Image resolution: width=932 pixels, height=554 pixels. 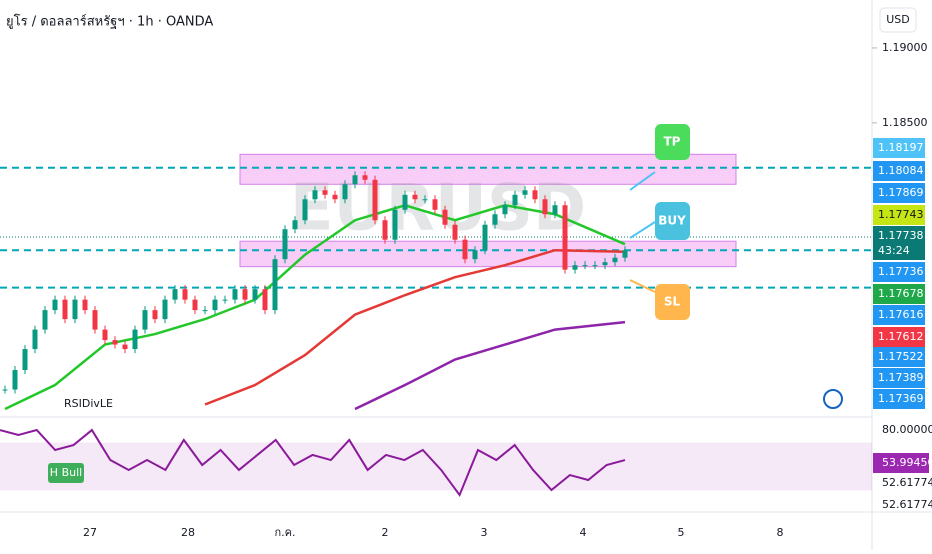 I want to click on price-label: 1.17743, so click(x=901, y=214).